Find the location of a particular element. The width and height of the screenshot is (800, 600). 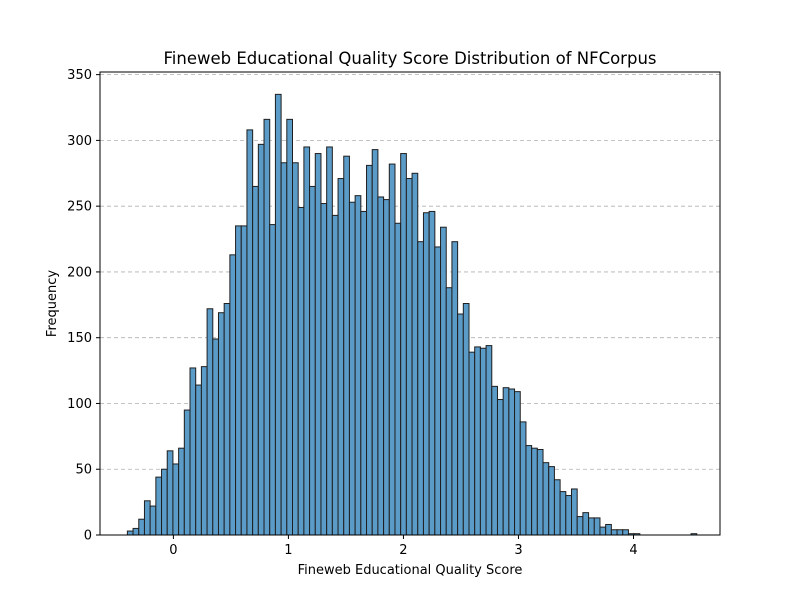

x-tick-label: 2 is located at coordinates (403, 550).